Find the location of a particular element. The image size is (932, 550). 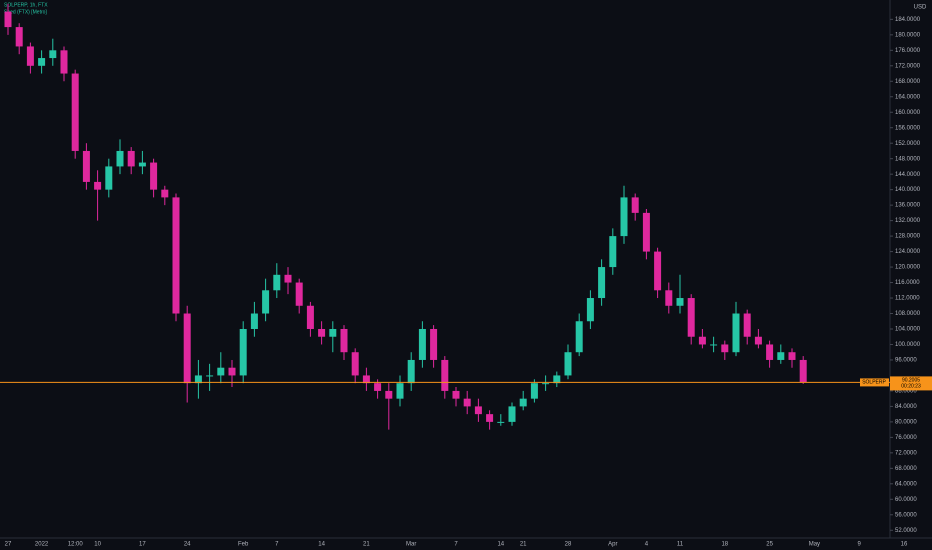

x-tick-label: 16 is located at coordinates (904, 545).